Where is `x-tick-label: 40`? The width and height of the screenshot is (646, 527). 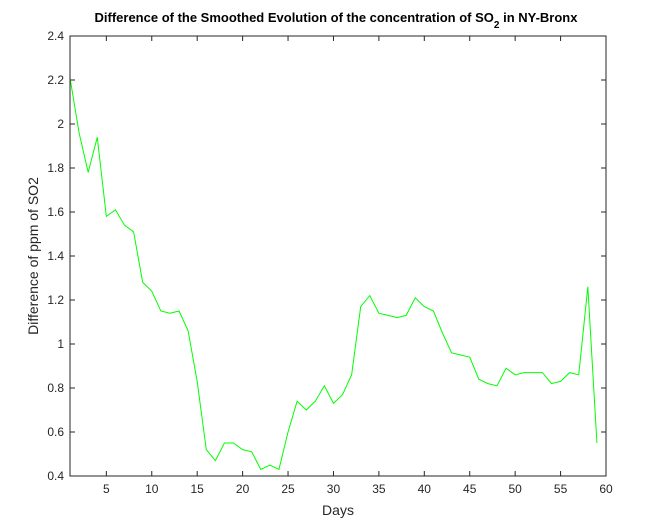 x-tick-label: 40 is located at coordinates (425, 489).